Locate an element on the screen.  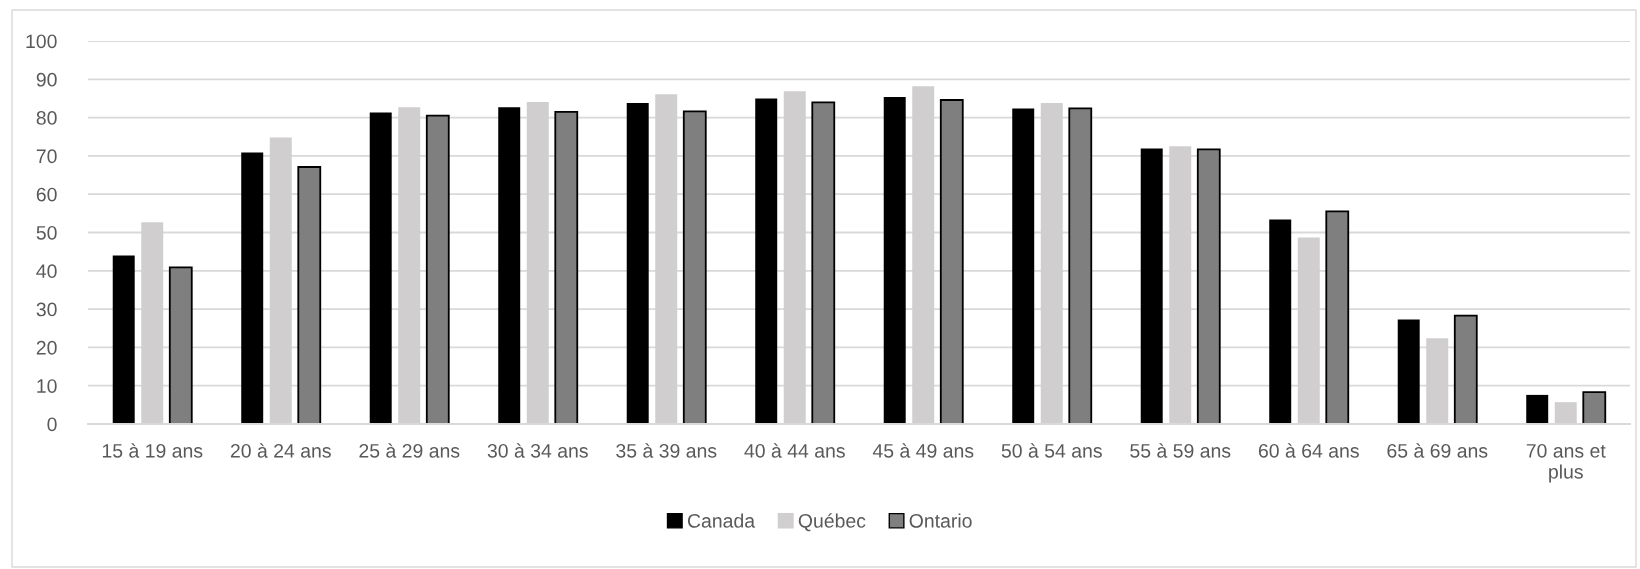
x-tick-label: 50 à 54 ans is located at coordinates (1051, 450).